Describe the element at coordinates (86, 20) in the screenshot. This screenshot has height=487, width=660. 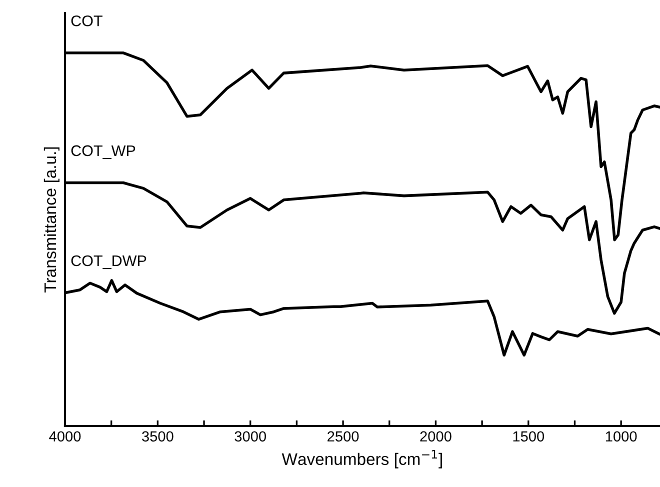
I see `series-label: COT` at that location.